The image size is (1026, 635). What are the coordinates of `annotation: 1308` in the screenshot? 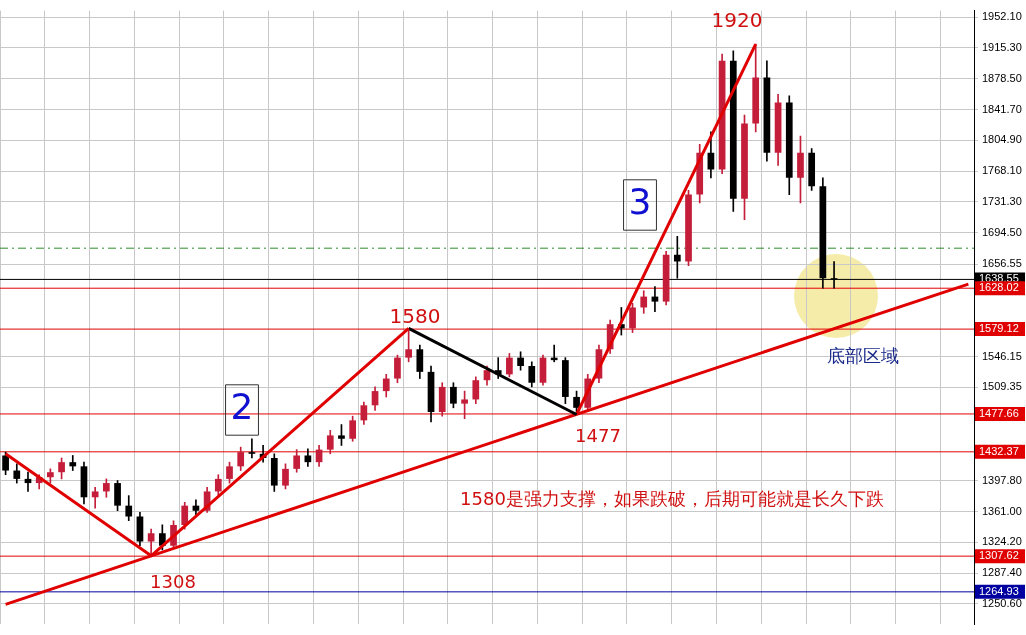 It's located at (173, 581).